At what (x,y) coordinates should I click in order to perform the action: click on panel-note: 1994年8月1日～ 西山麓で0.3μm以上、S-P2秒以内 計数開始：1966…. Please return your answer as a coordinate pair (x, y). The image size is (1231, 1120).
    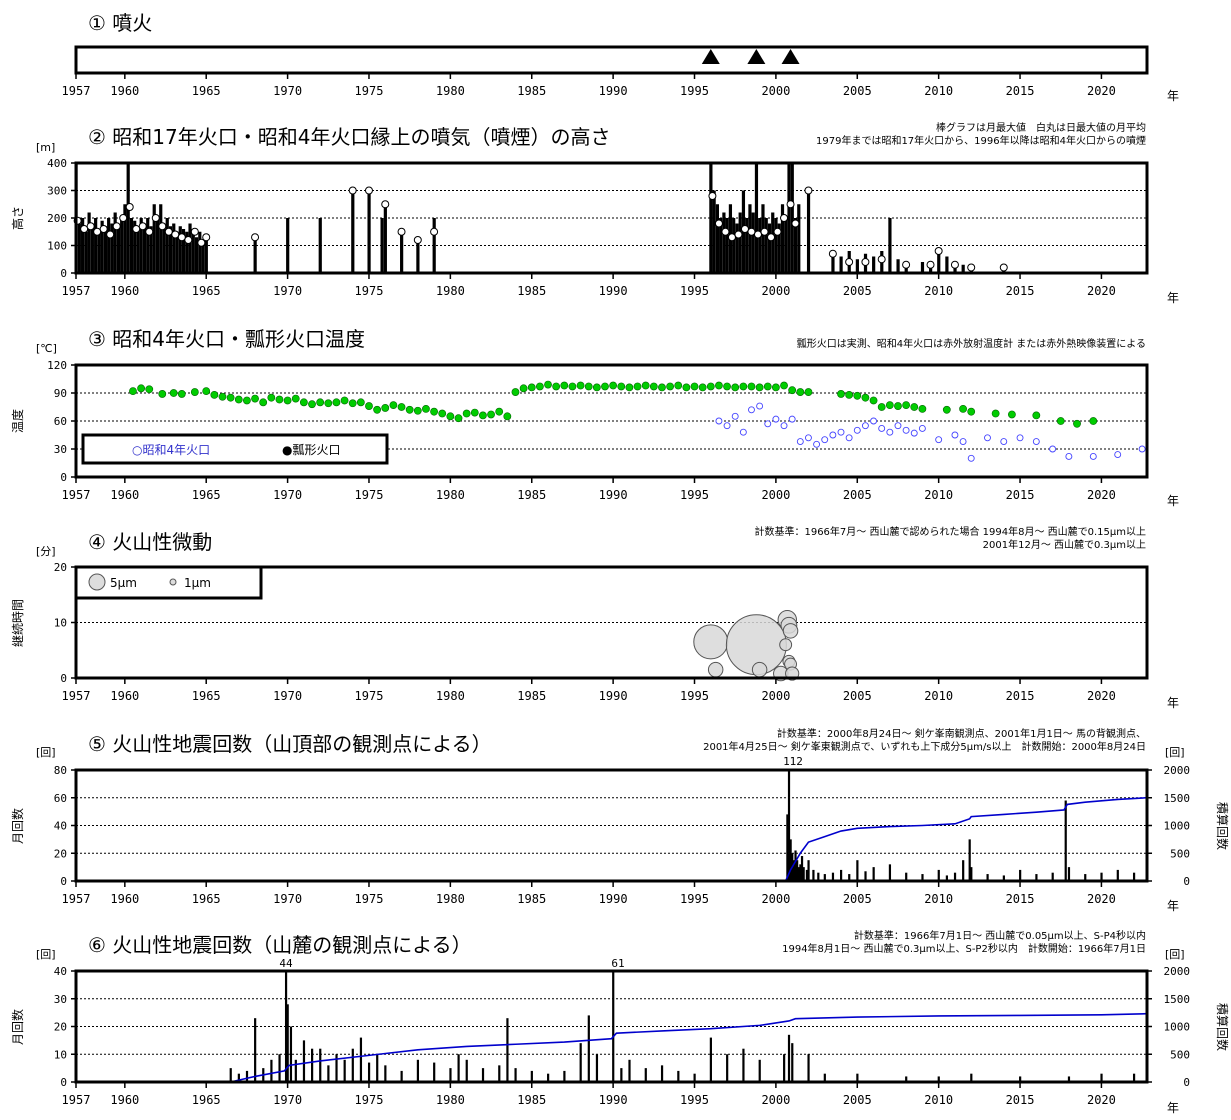
    Looking at the image, I should click on (964, 948).